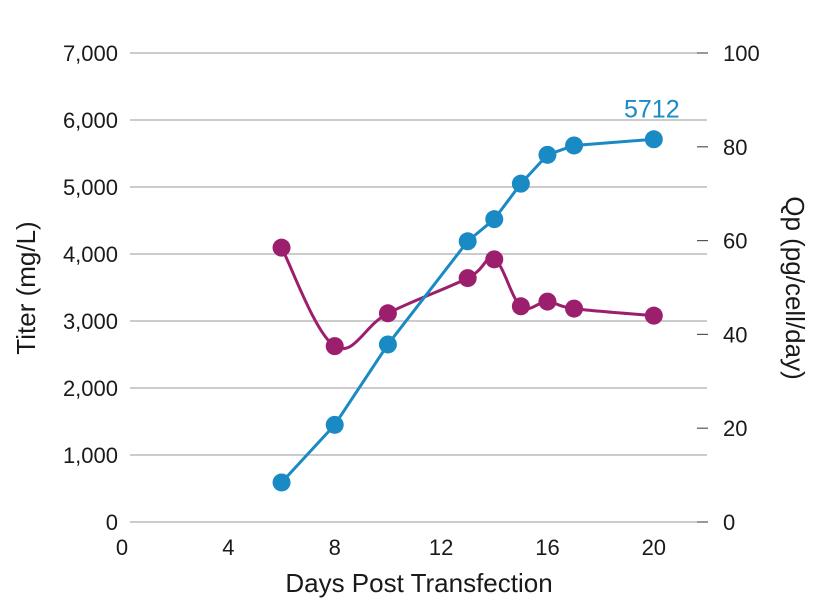 The height and width of the screenshot is (614, 820). Describe the element at coordinates (90, 388) in the screenshot. I see `y-left-tick-label: 2,000` at that location.